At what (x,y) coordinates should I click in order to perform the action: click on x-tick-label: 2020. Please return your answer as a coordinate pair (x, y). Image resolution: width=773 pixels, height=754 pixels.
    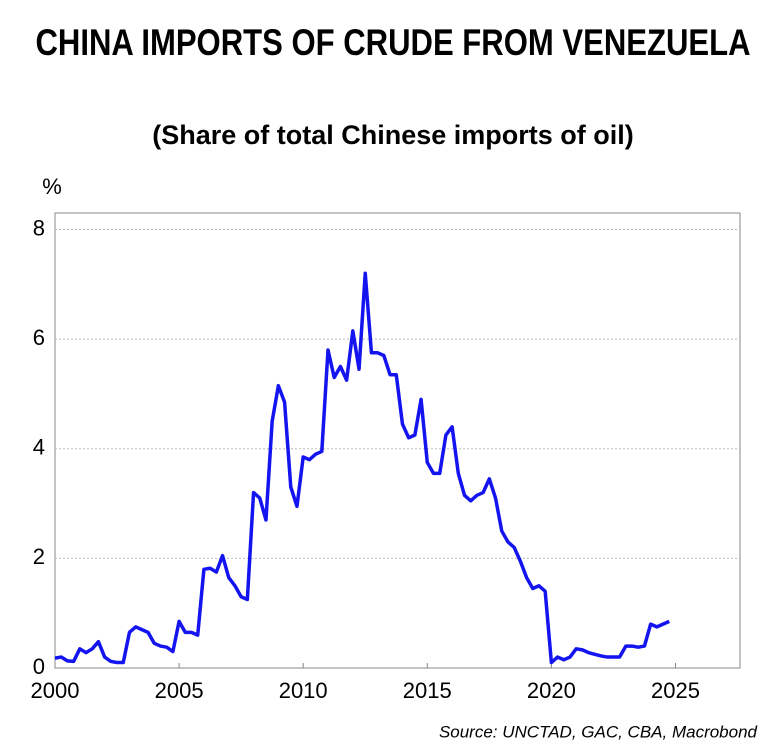
    Looking at the image, I should click on (551, 690).